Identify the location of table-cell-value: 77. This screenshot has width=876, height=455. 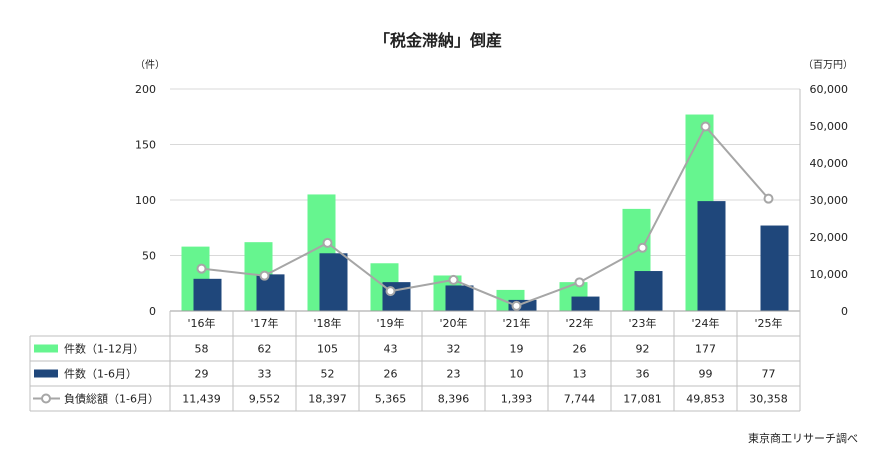
(769, 374).